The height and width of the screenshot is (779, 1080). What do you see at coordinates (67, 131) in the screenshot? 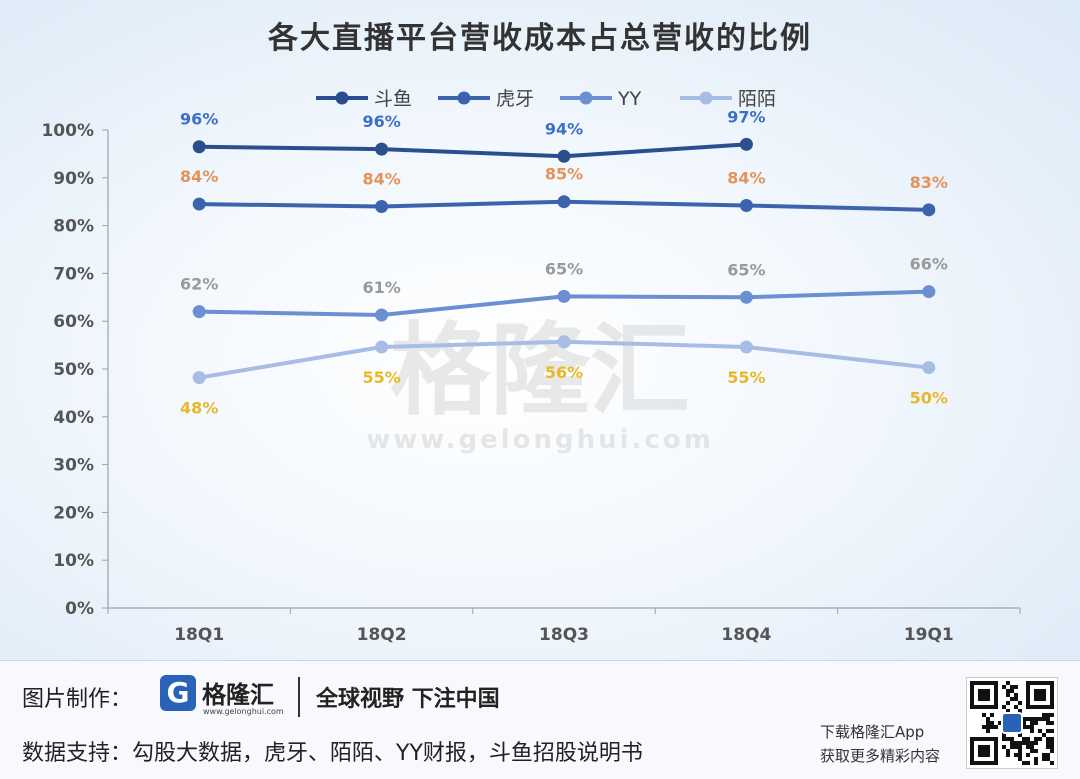
I see `y-tick-label: 100%` at bounding box center [67, 131].